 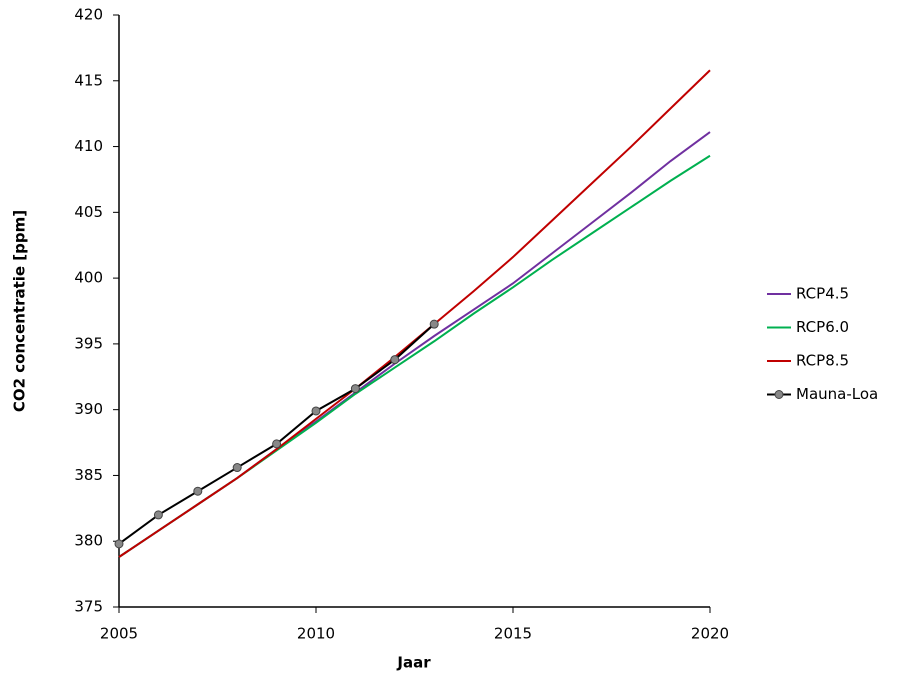 What do you see at coordinates (822, 327) in the screenshot?
I see `legend-label: RCP6.0` at bounding box center [822, 327].